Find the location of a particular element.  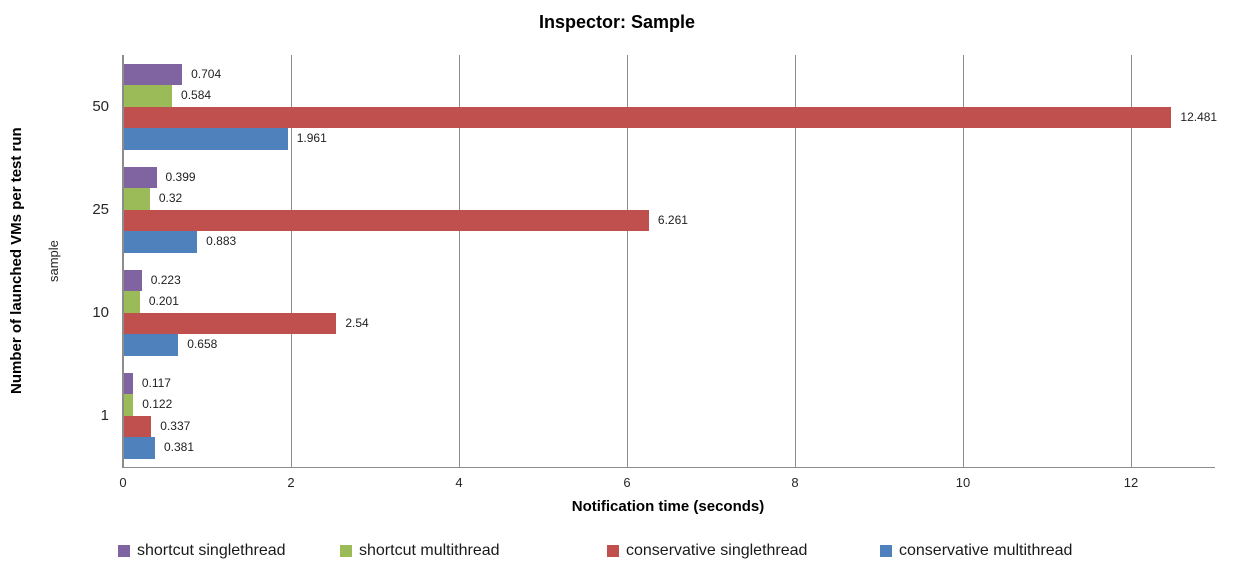

legend-item: shortcut multithread is located at coordinates (420, 551).